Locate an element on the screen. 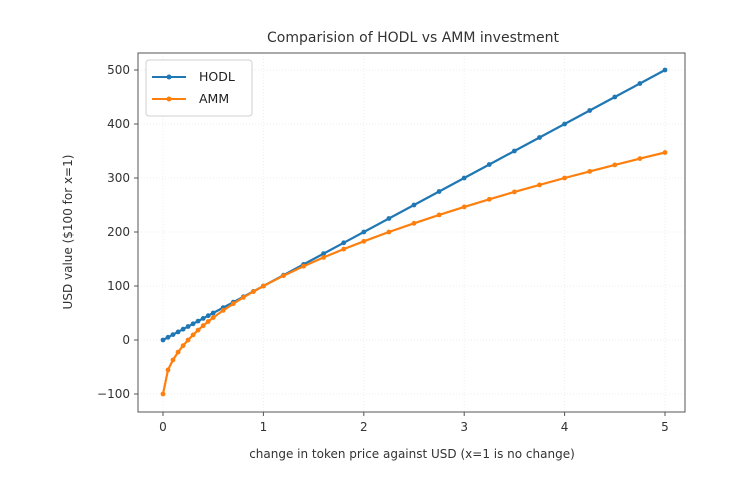  y-axis-label: USD value ($100 for x=1) is located at coordinates (68, 232).